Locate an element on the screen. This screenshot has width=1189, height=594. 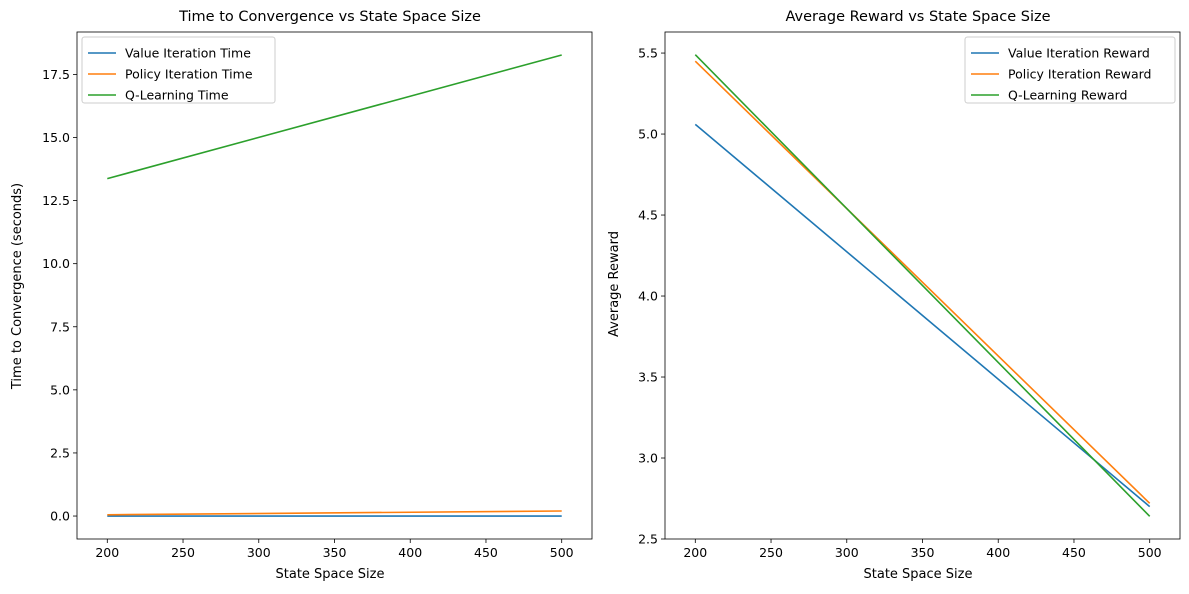
time-ytick-label: 2.5 is located at coordinates (60, 452).